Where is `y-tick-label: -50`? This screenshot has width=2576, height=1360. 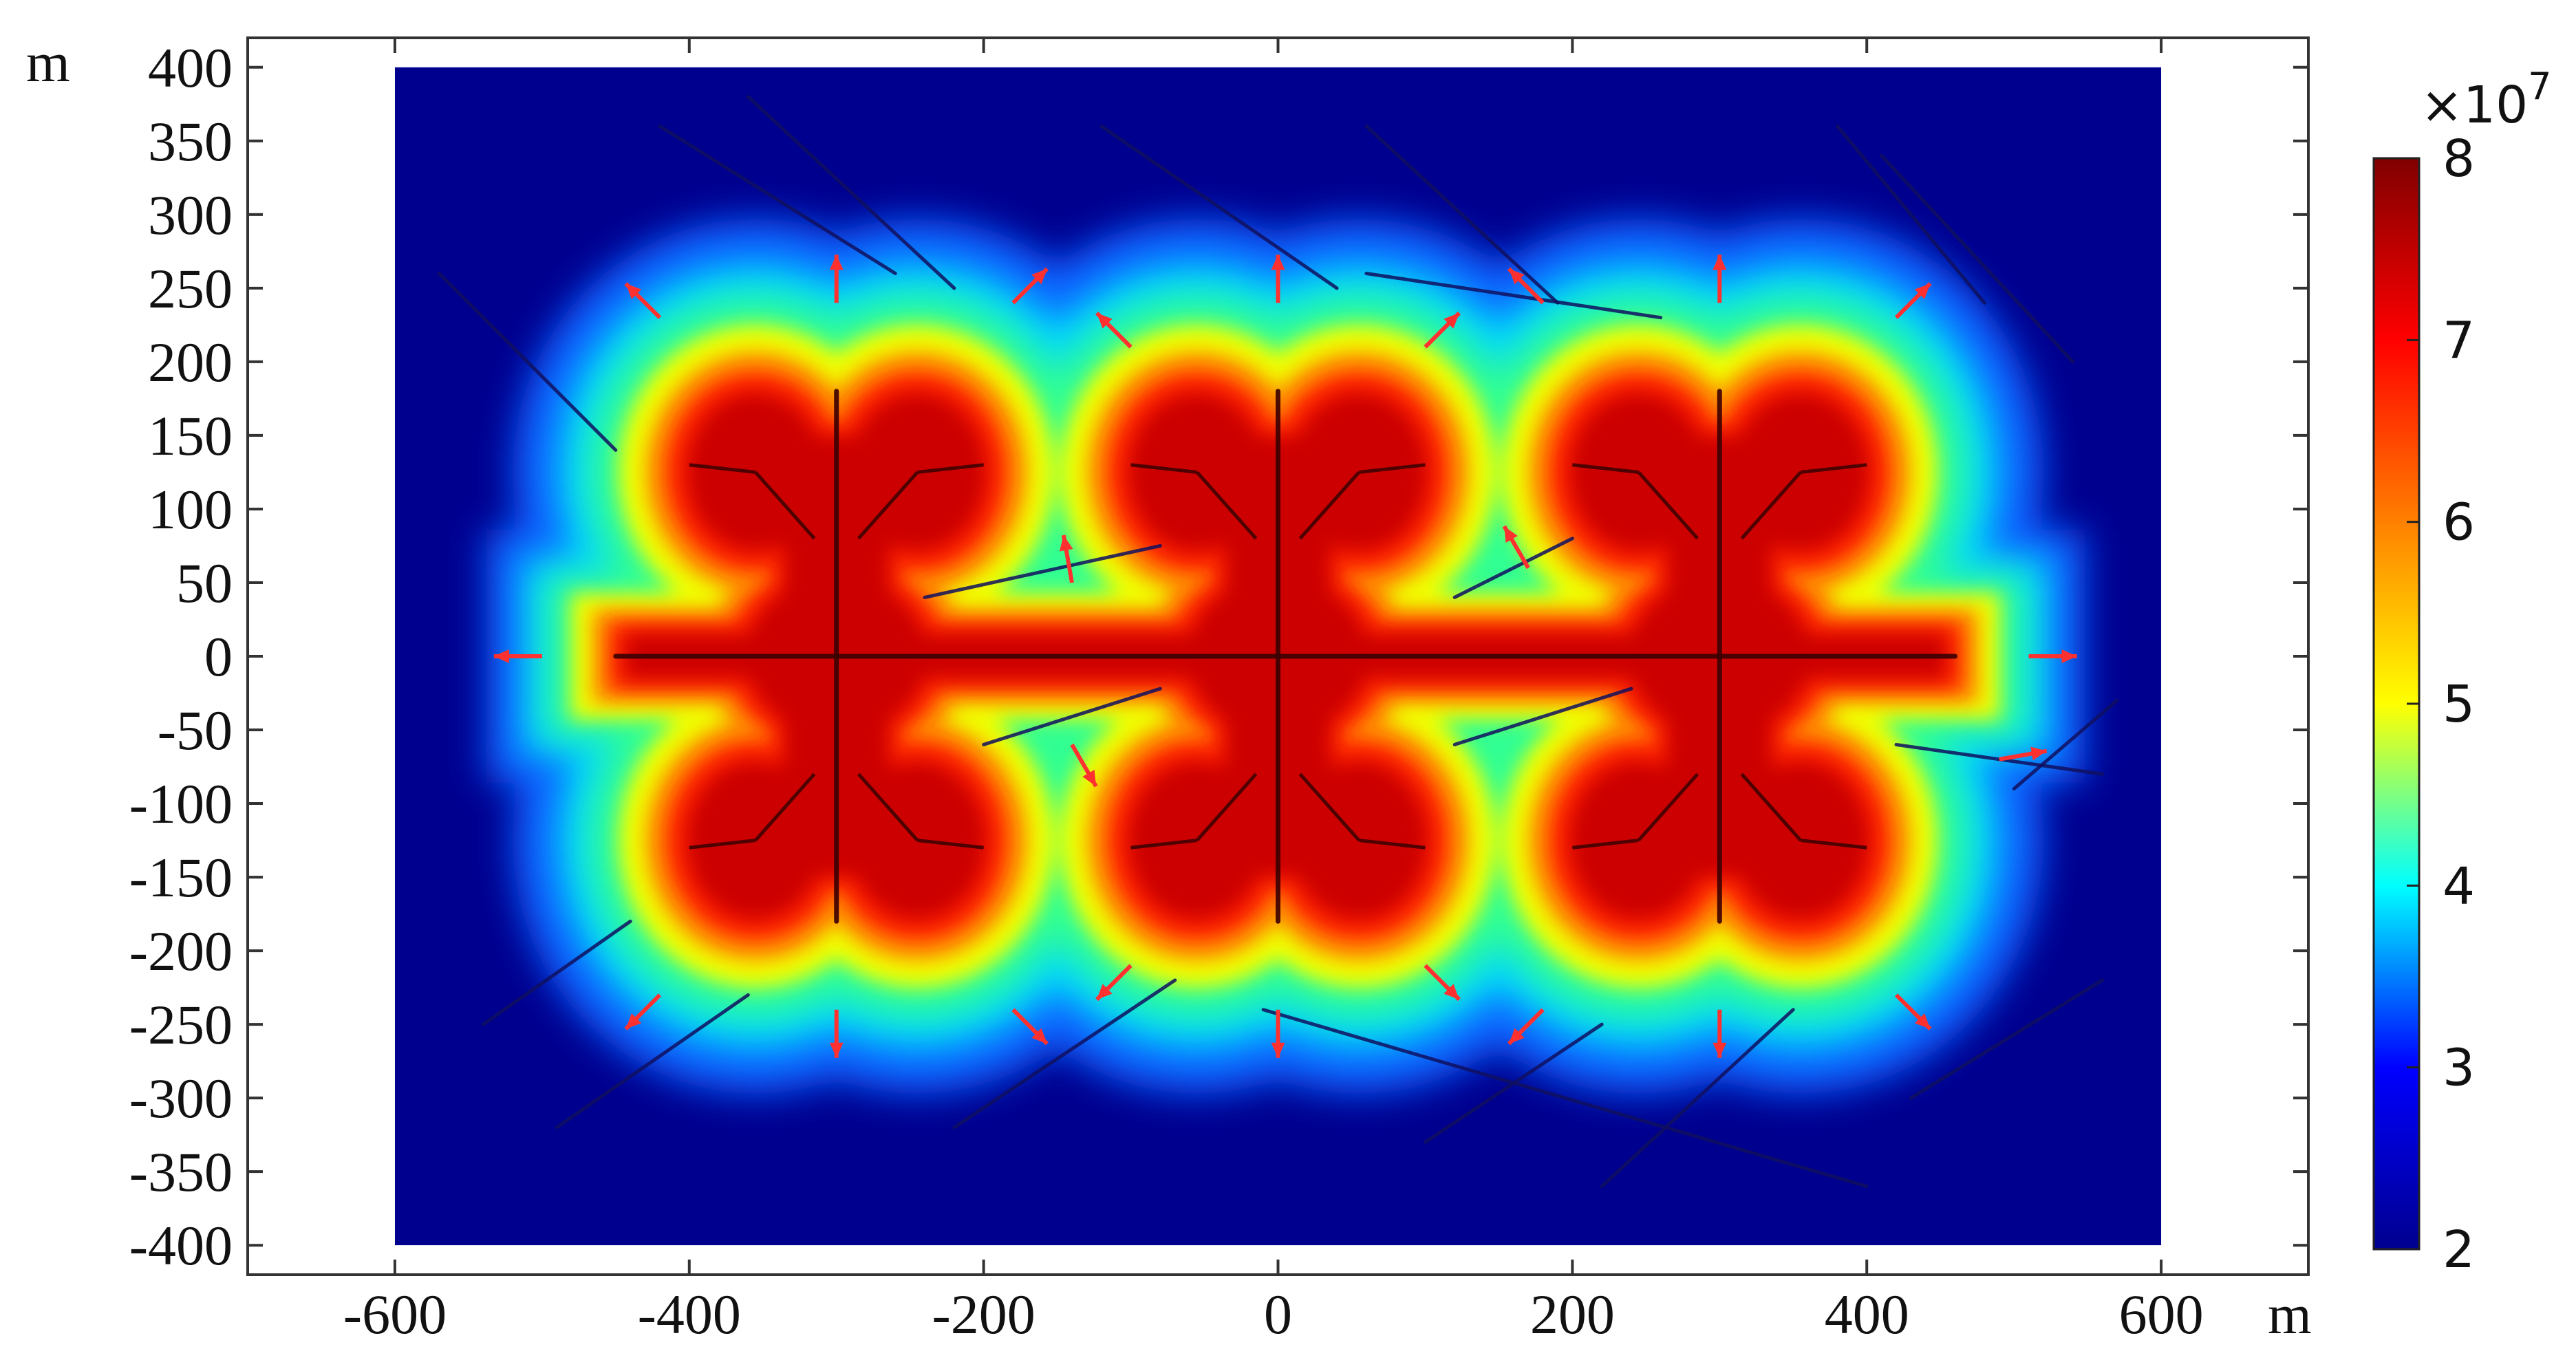 y-tick-label: -50 is located at coordinates (196, 730).